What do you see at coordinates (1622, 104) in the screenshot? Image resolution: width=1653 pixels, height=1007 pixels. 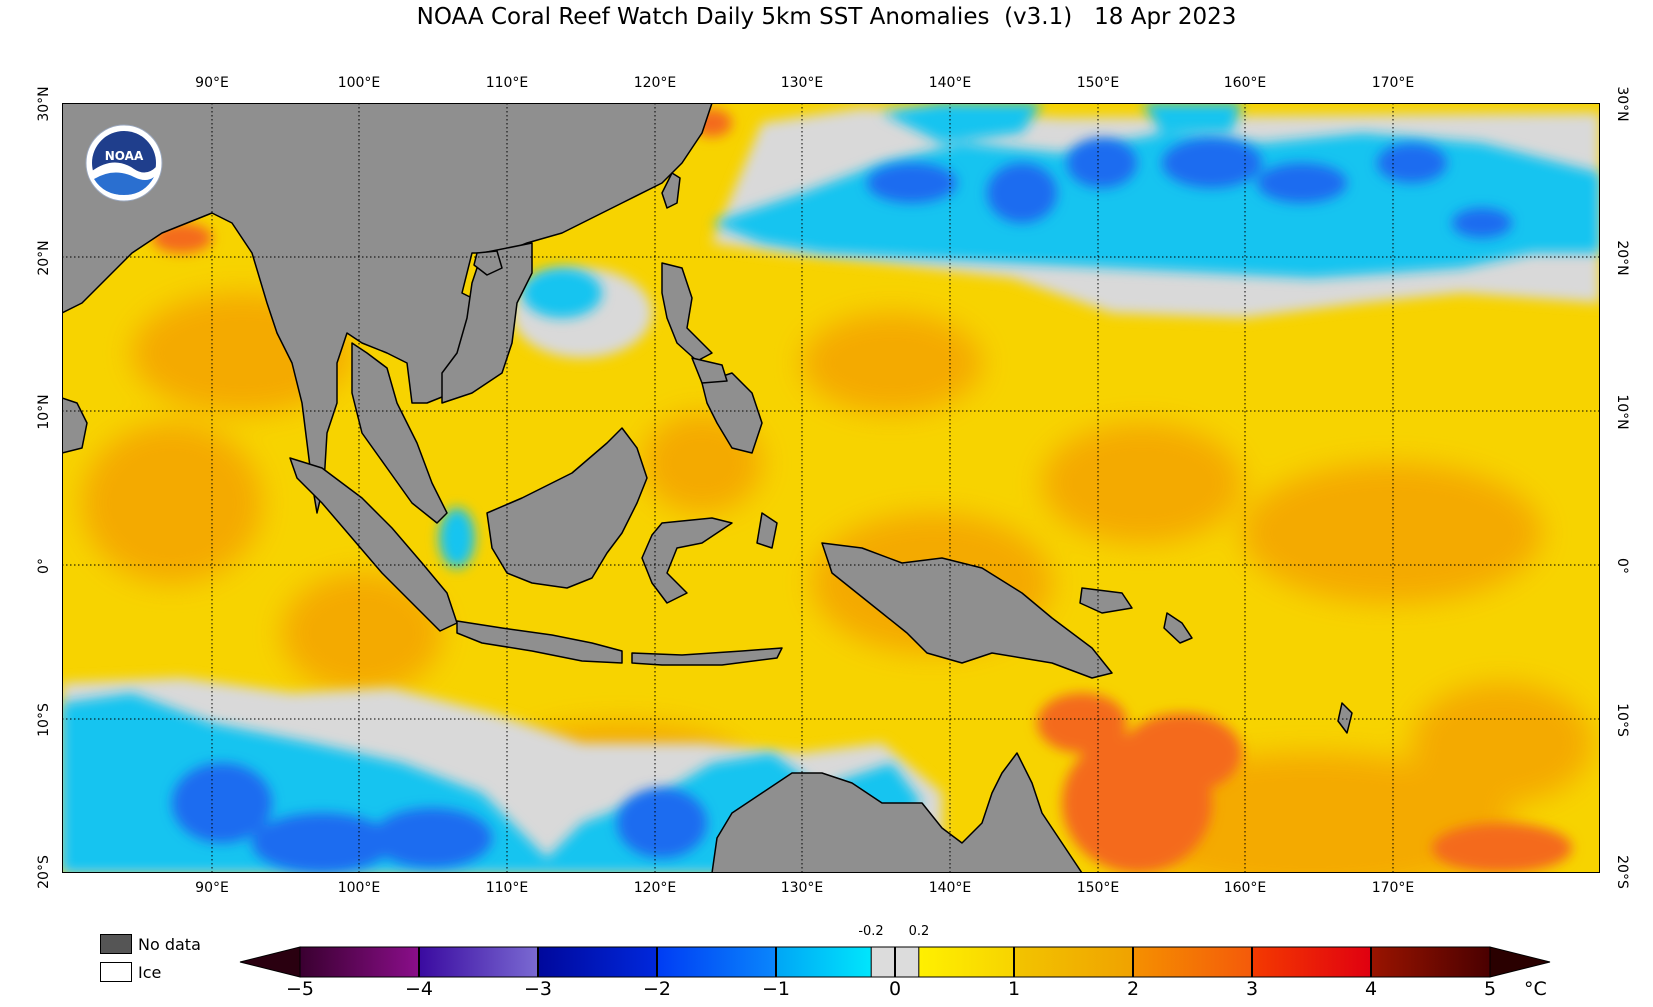 I see `lat-label-right: 30°N` at bounding box center [1622, 104].